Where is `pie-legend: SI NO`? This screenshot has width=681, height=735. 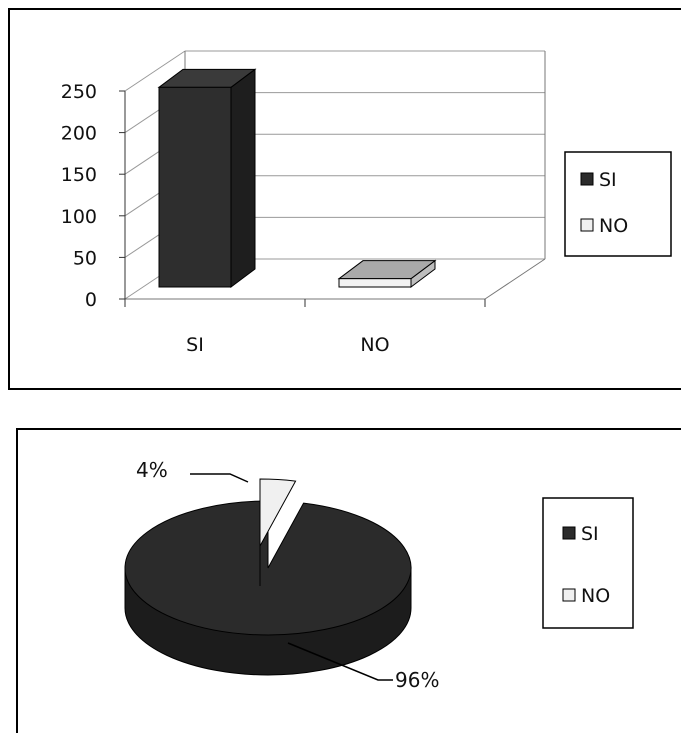 pie-legend: SI NO is located at coordinates (588, 563).